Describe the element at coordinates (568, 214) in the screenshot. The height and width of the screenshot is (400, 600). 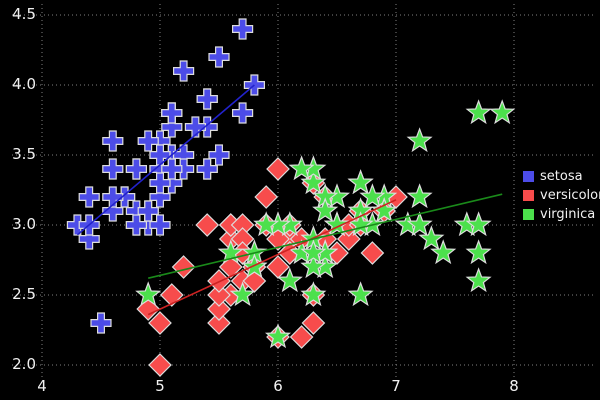
I see `legend-label: virginica` at that location.